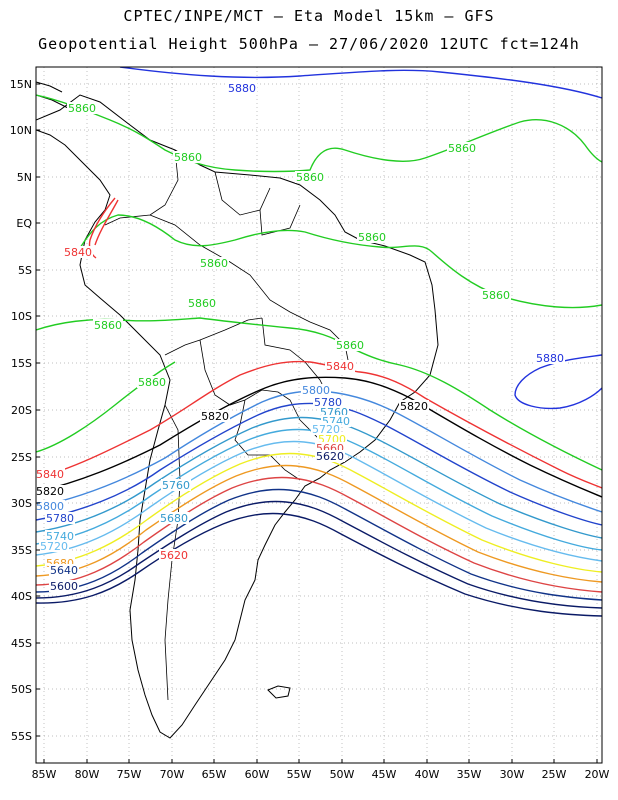 The width and height of the screenshot is (618, 800). I want to click on contour-label: 5640, so click(64, 570).